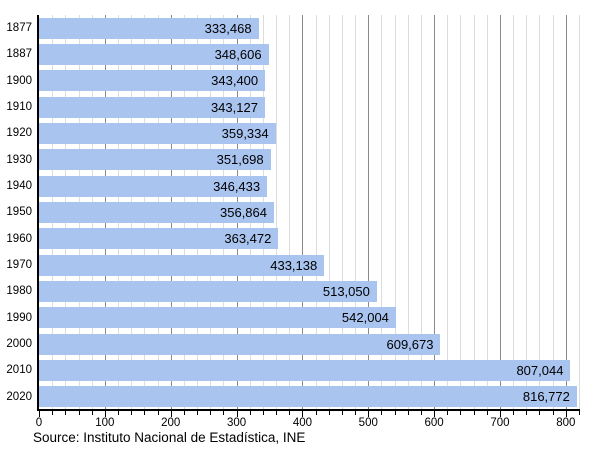 The height and width of the screenshot is (450, 600). What do you see at coordinates (410, 344) in the screenshot?
I see `bar-value-label: 609,673` at bounding box center [410, 344].